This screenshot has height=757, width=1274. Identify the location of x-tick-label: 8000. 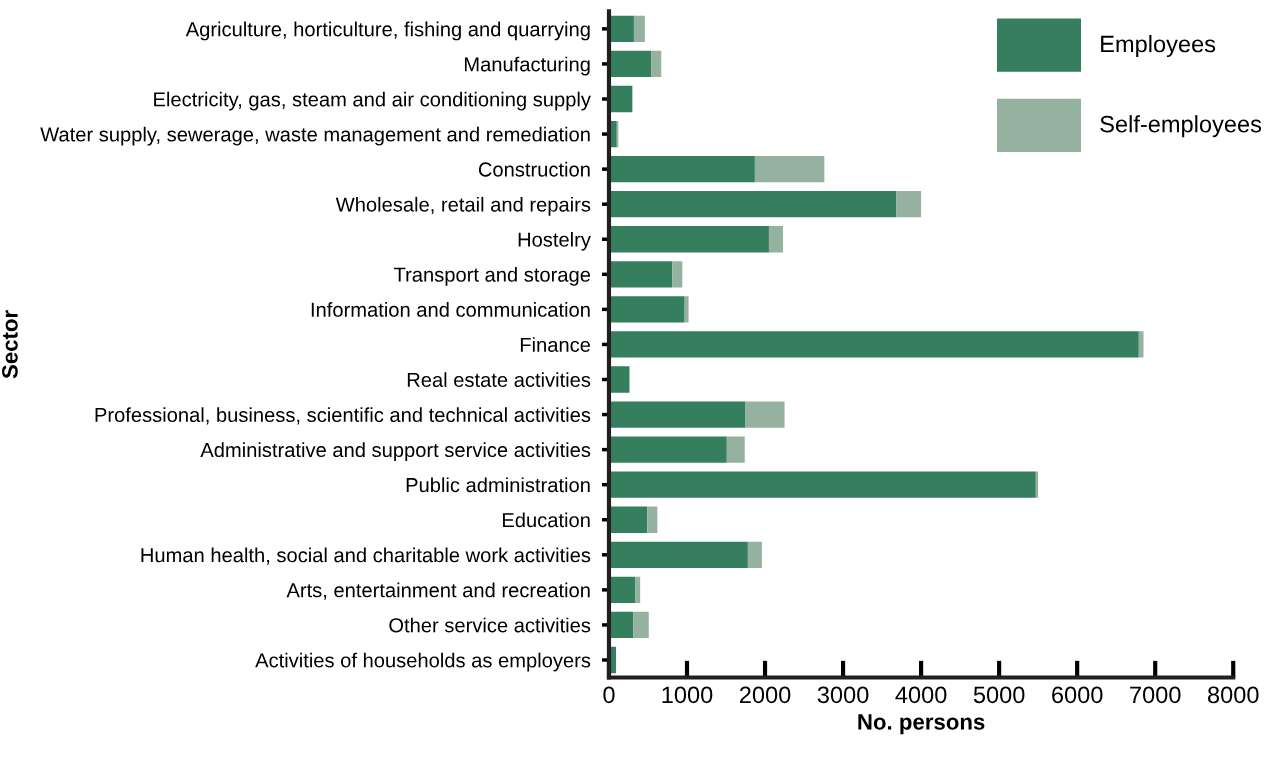
(1233, 695).